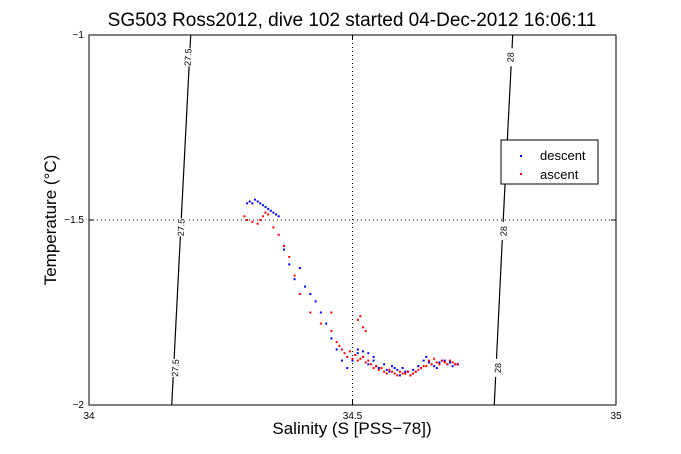 The image size is (681, 454). I want to click on legend-label-ascent: ascent, so click(559, 174).